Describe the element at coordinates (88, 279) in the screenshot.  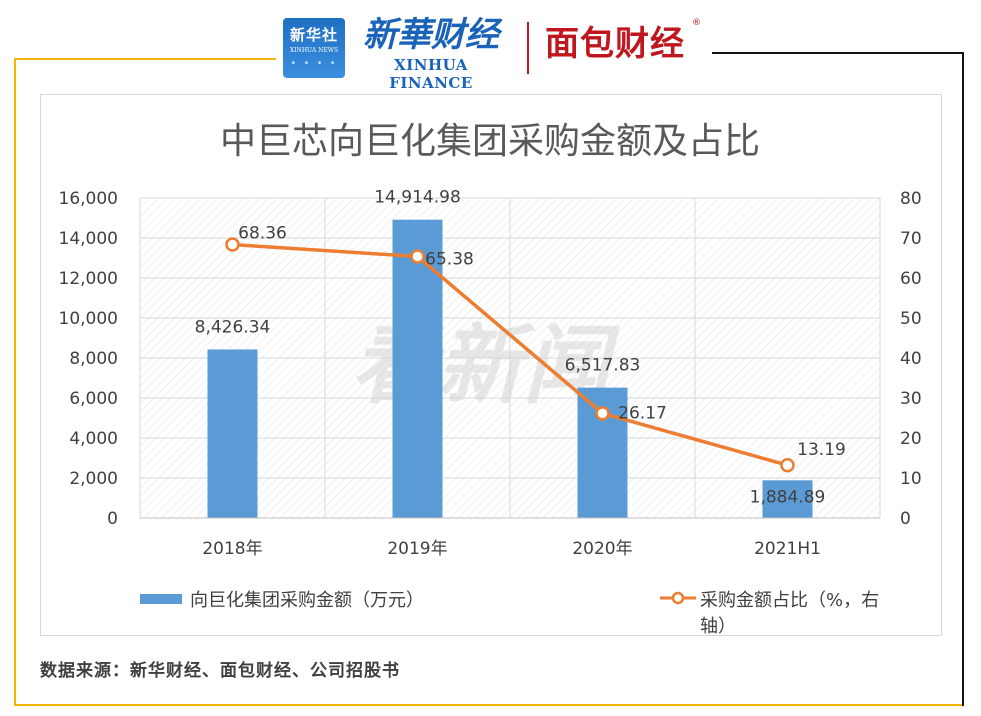
I see `left-tick-label: 12,000` at that location.